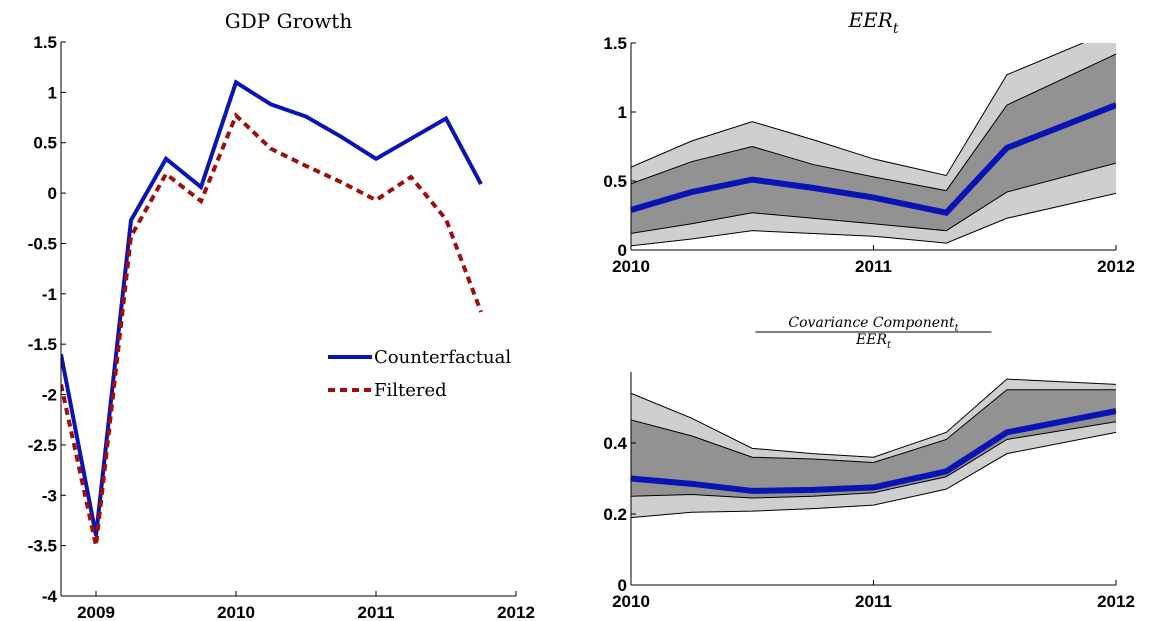 The width and height of the screenshot is (1152, 621). I want to click on y-tick-label: -2.5, so click(42, 445).